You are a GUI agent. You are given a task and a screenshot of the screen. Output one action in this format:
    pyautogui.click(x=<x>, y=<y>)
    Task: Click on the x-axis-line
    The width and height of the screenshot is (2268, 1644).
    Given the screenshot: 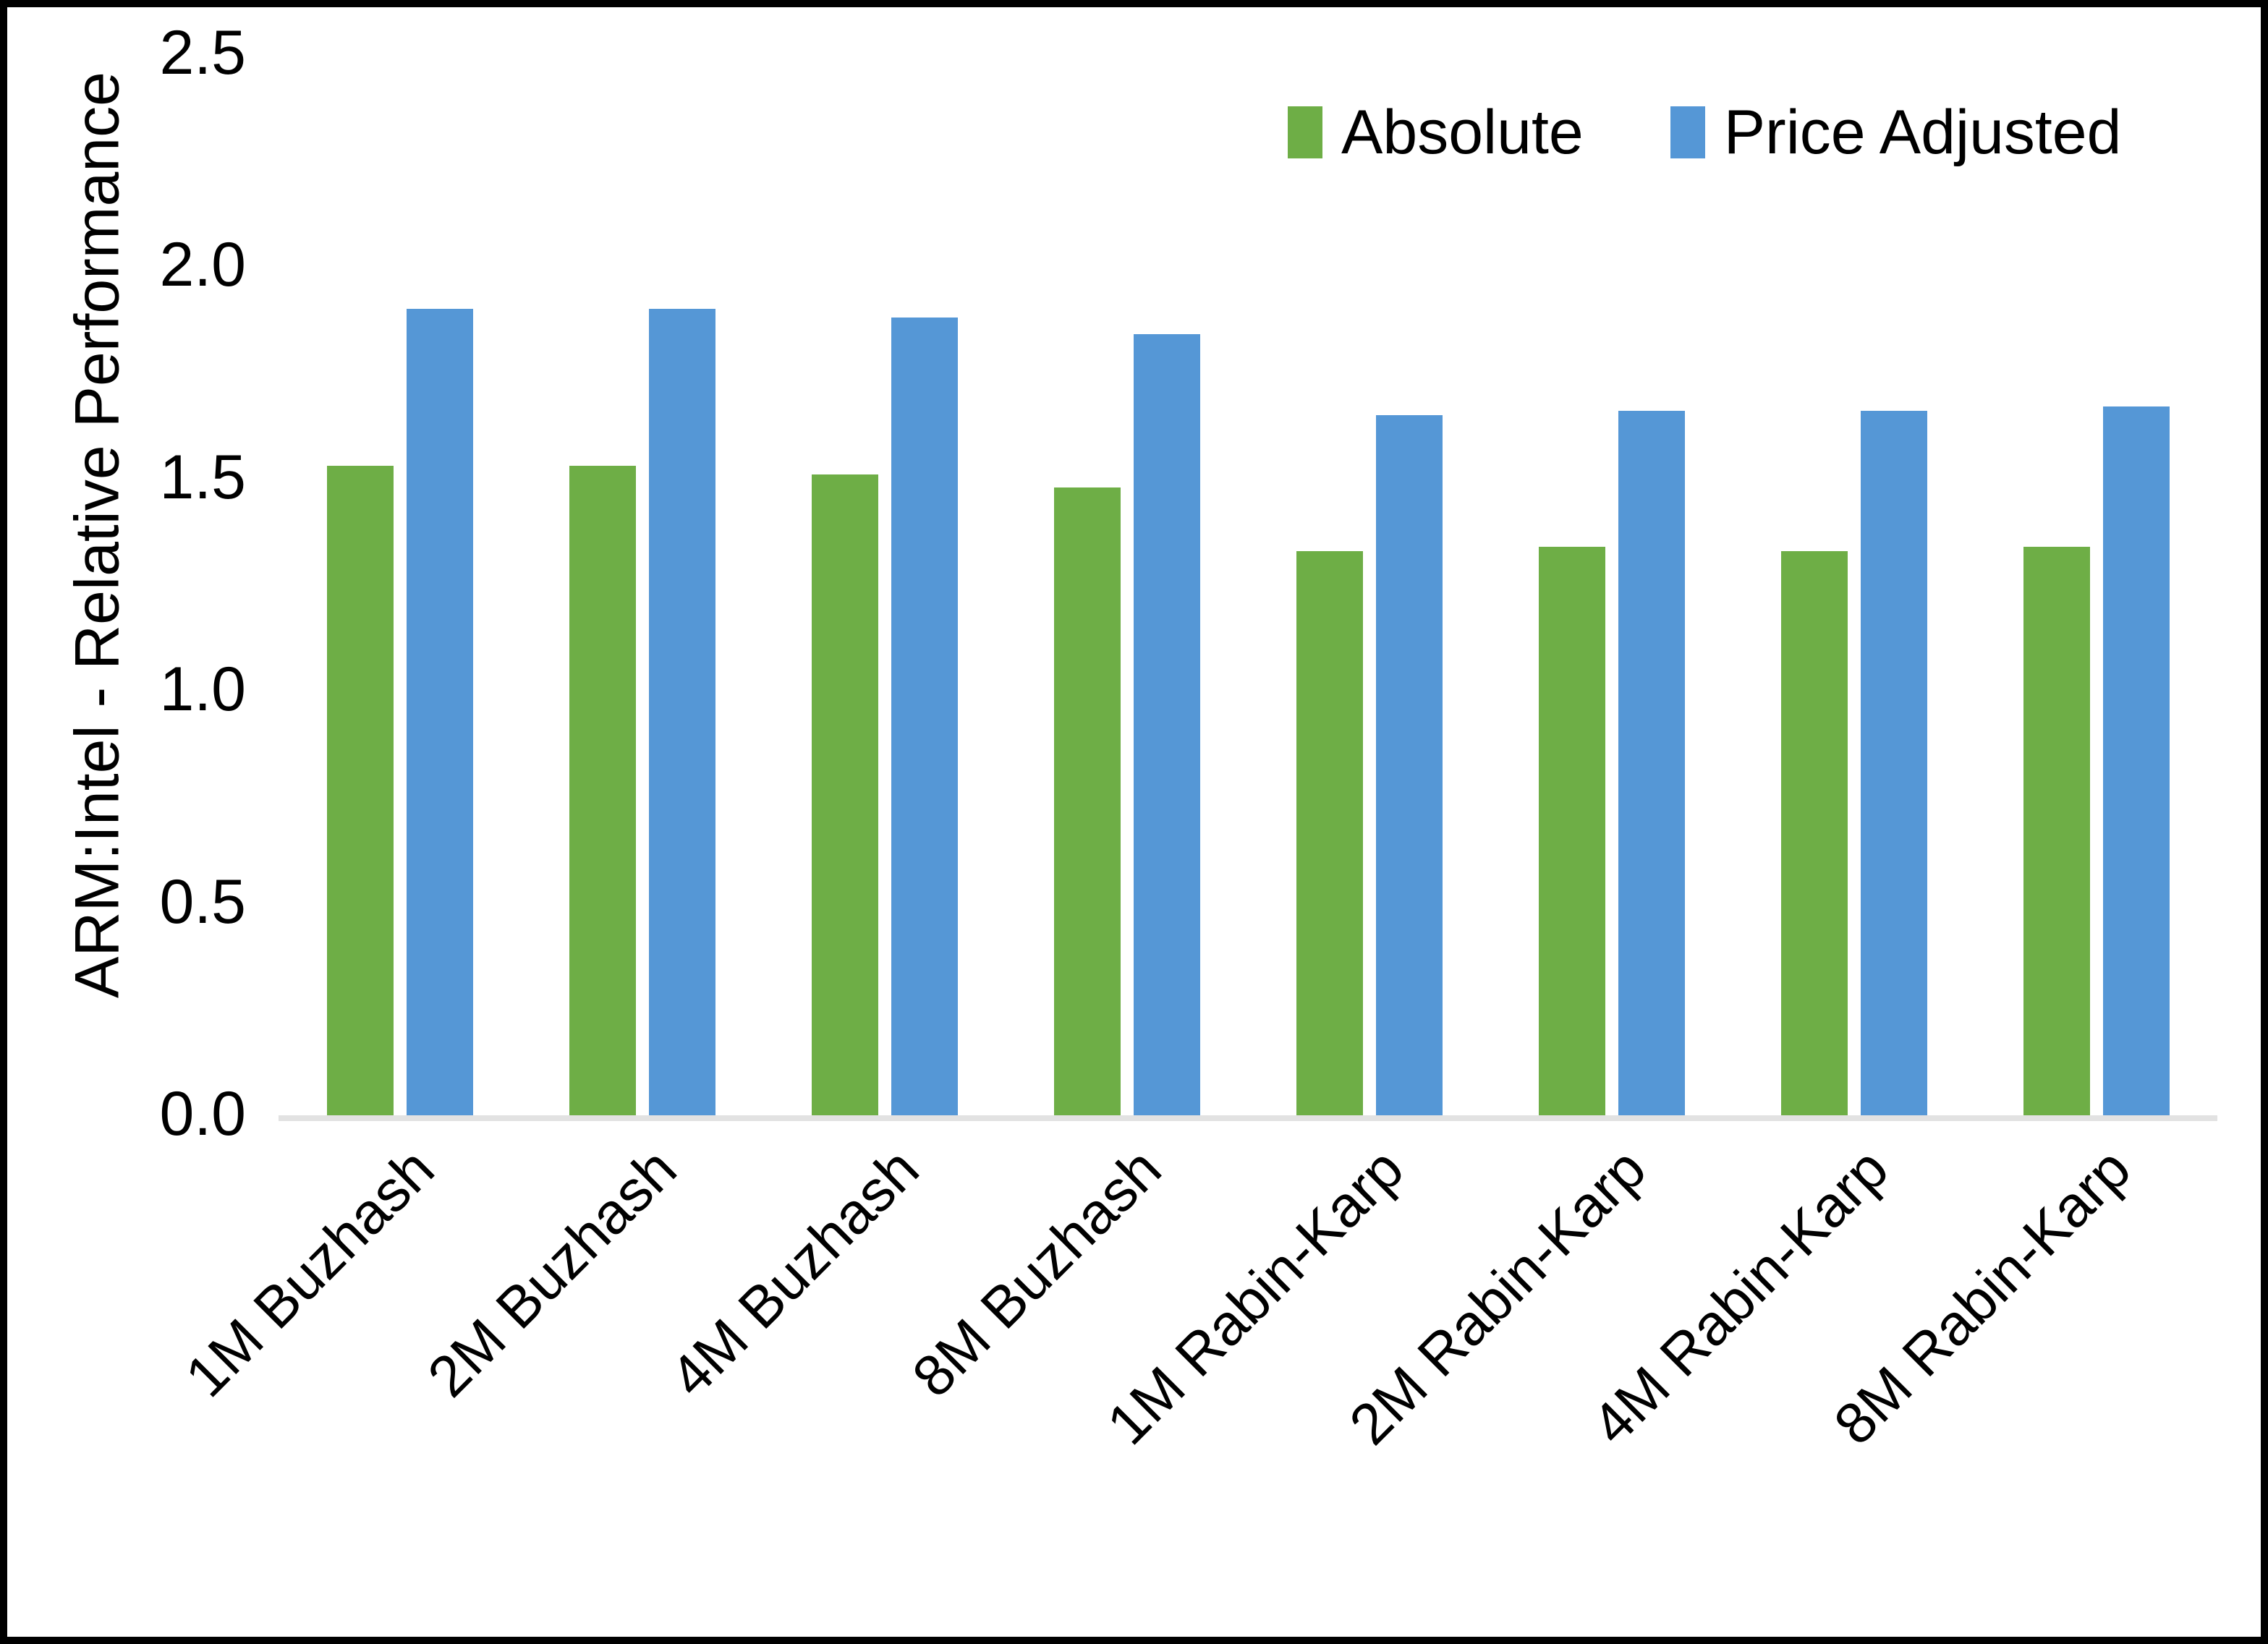 What is the action you would take?
    pyautogui.click(x=1248, y=1118)
    